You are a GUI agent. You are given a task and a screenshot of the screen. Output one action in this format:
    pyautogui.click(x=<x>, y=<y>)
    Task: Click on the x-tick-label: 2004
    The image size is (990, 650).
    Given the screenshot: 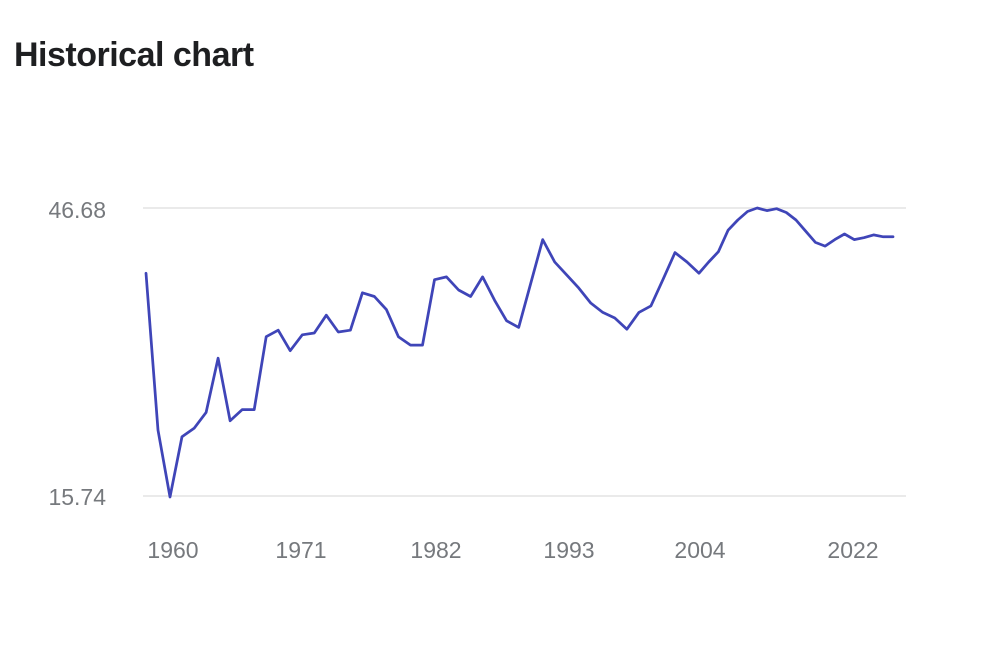 What is the action you would take?
    pyautogui.click(x=700, y=550)
    